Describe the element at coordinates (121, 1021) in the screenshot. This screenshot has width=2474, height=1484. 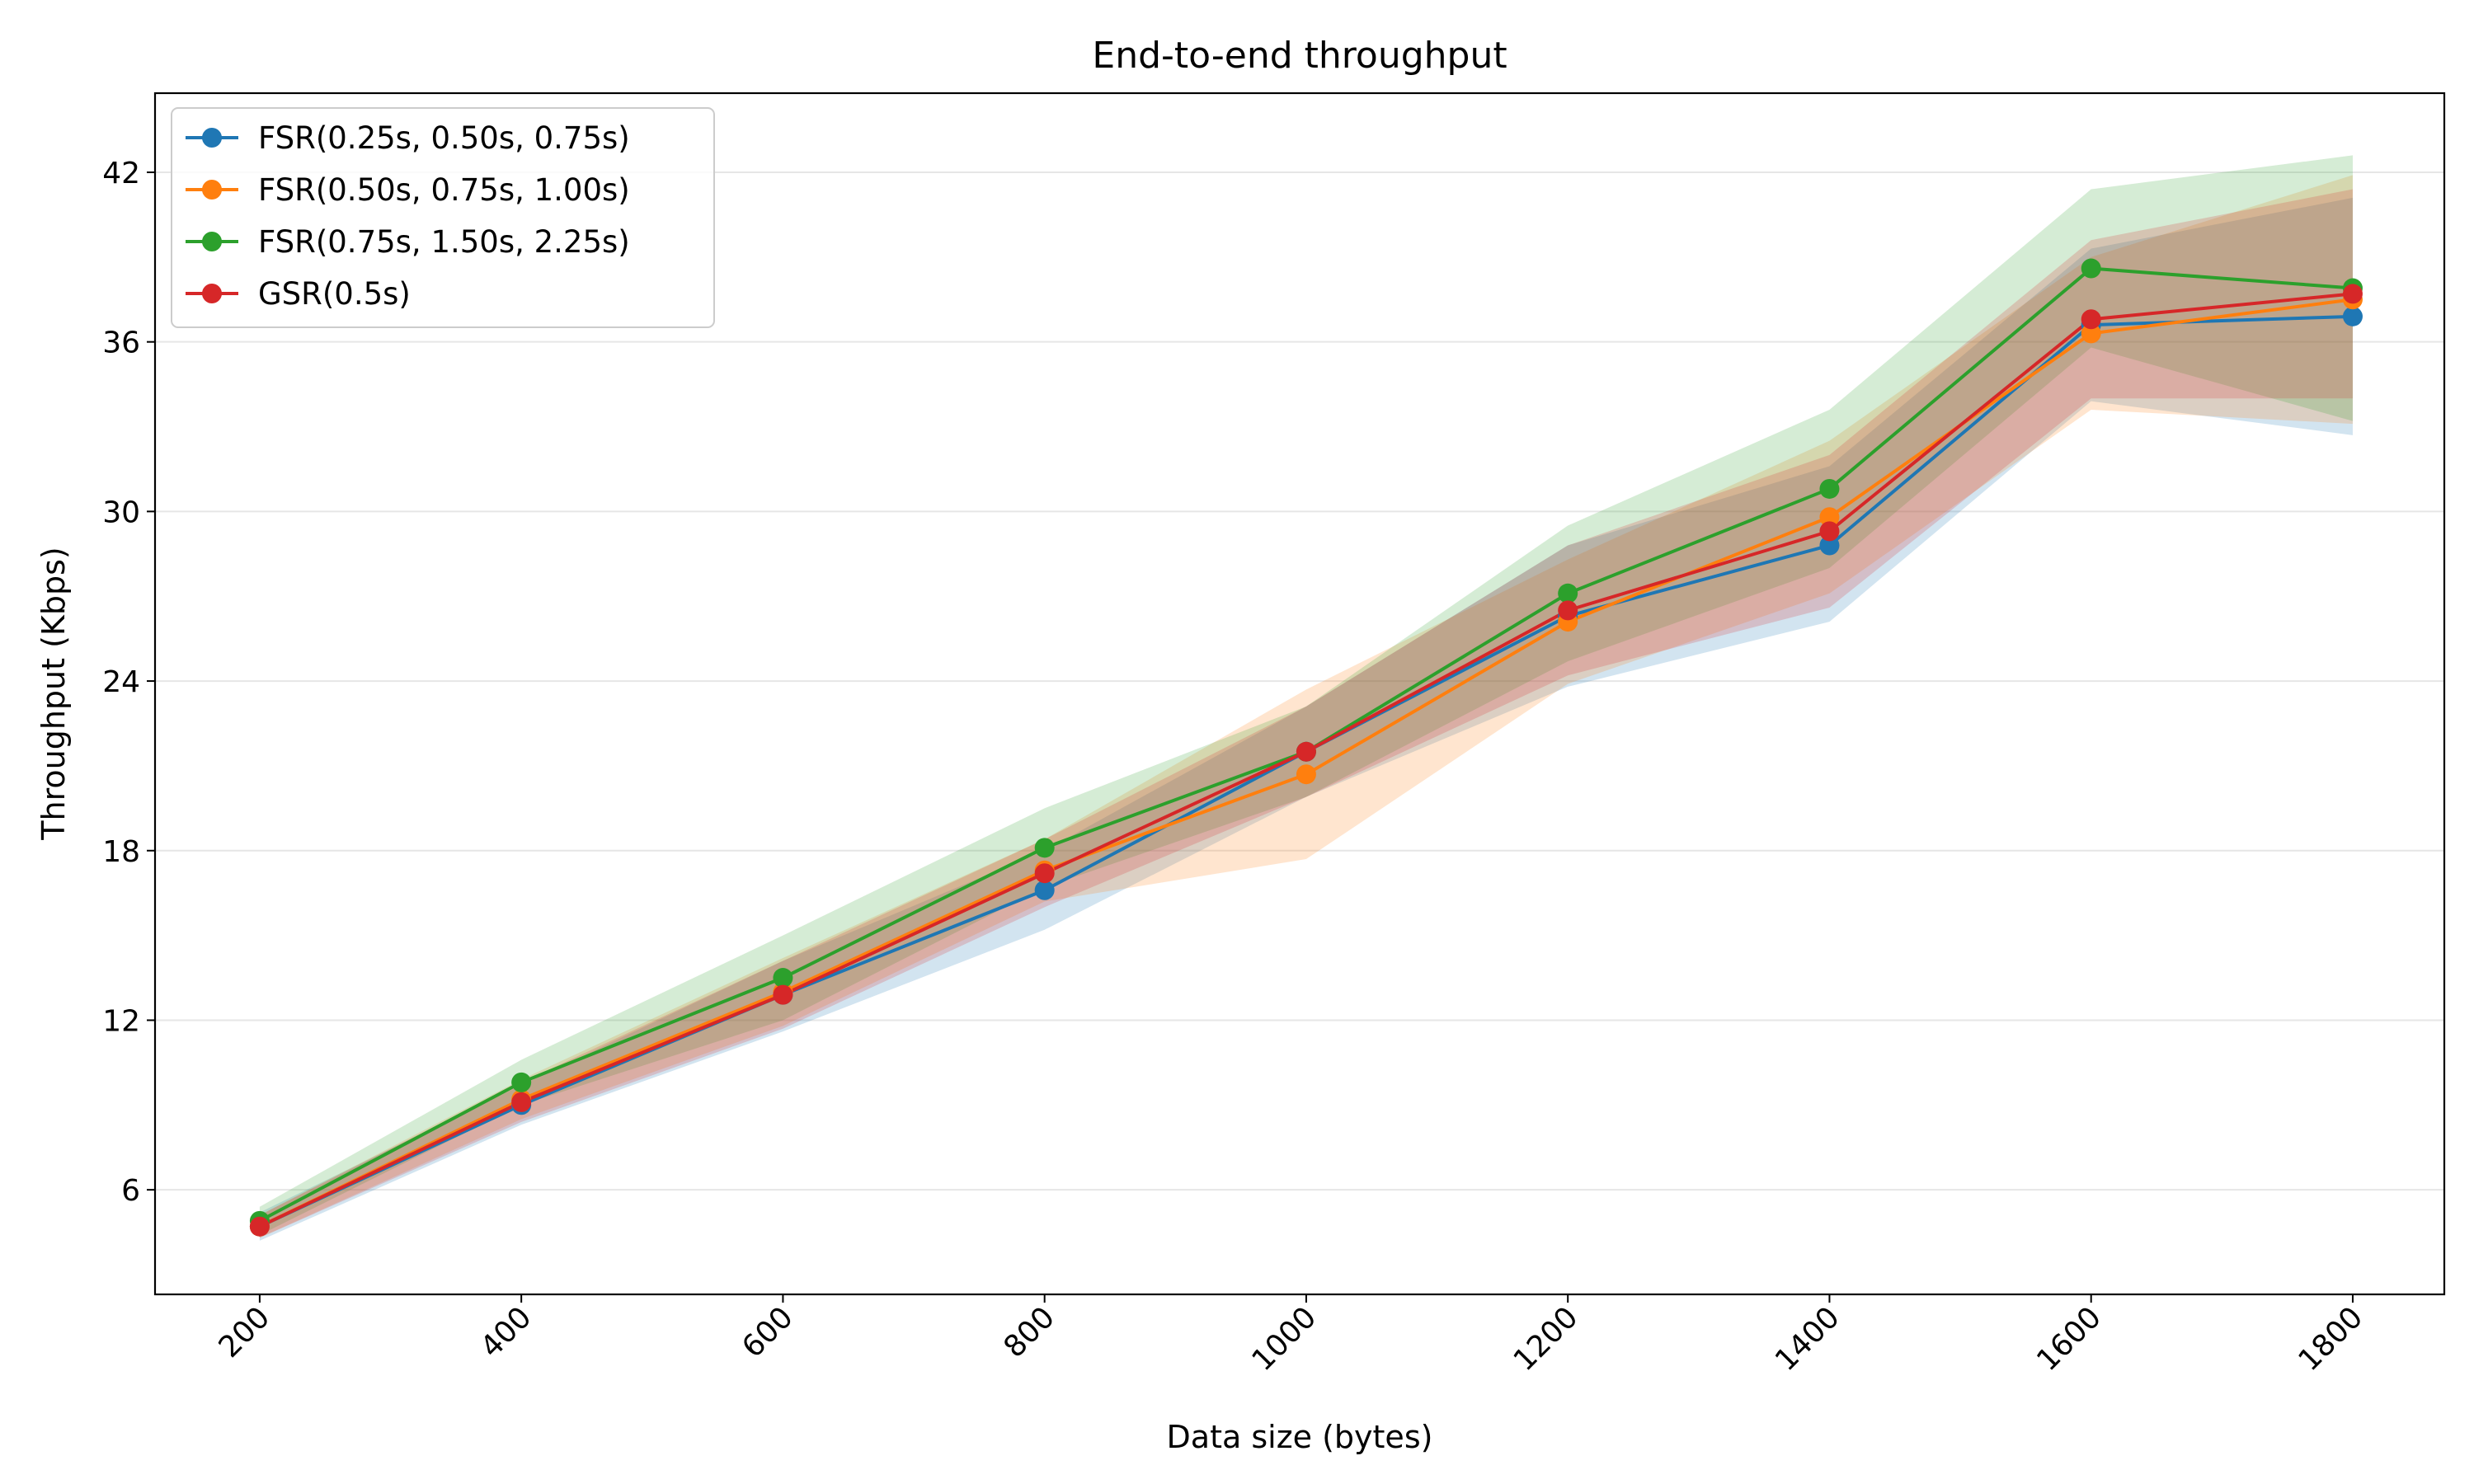
I see `y-tick-label: 12` at that location.